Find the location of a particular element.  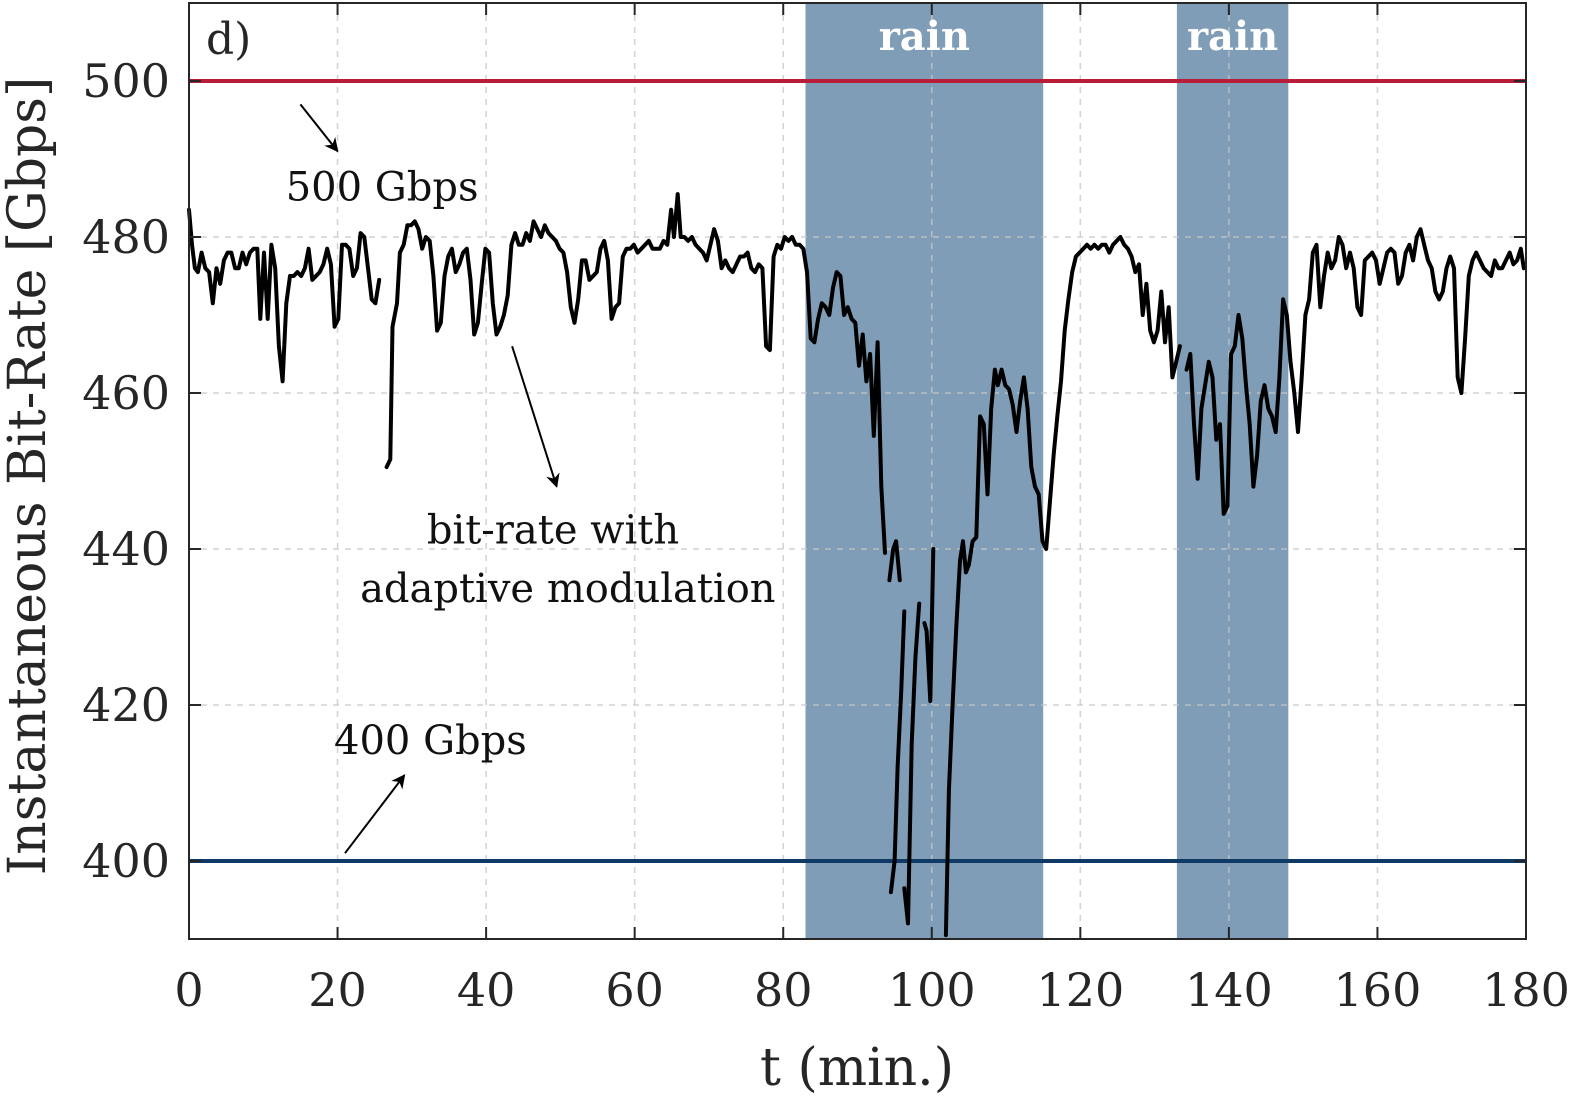

y-tick-label: 440 is located at coordinates (126, 549).